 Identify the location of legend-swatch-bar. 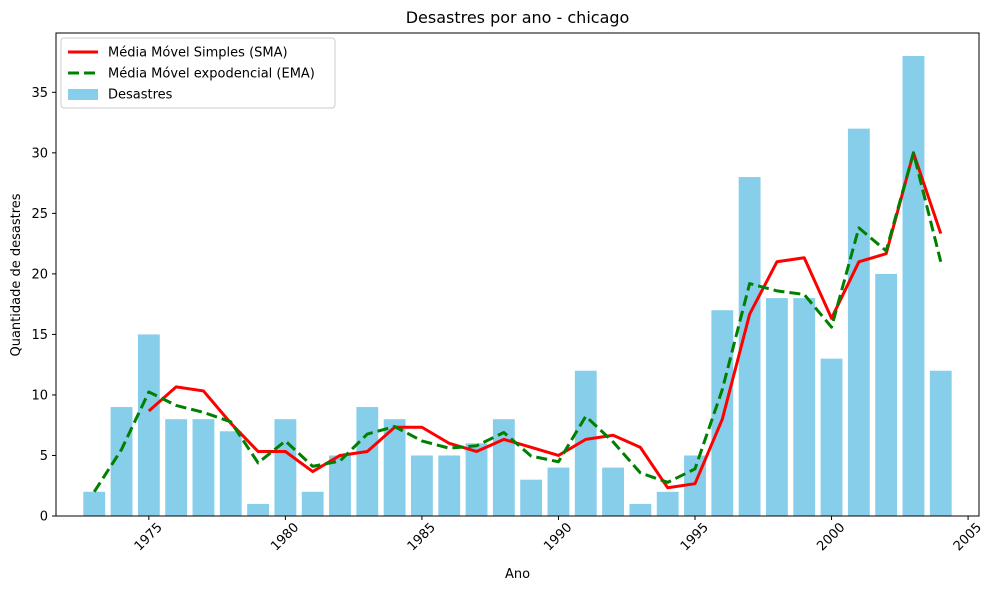
(83, 94).